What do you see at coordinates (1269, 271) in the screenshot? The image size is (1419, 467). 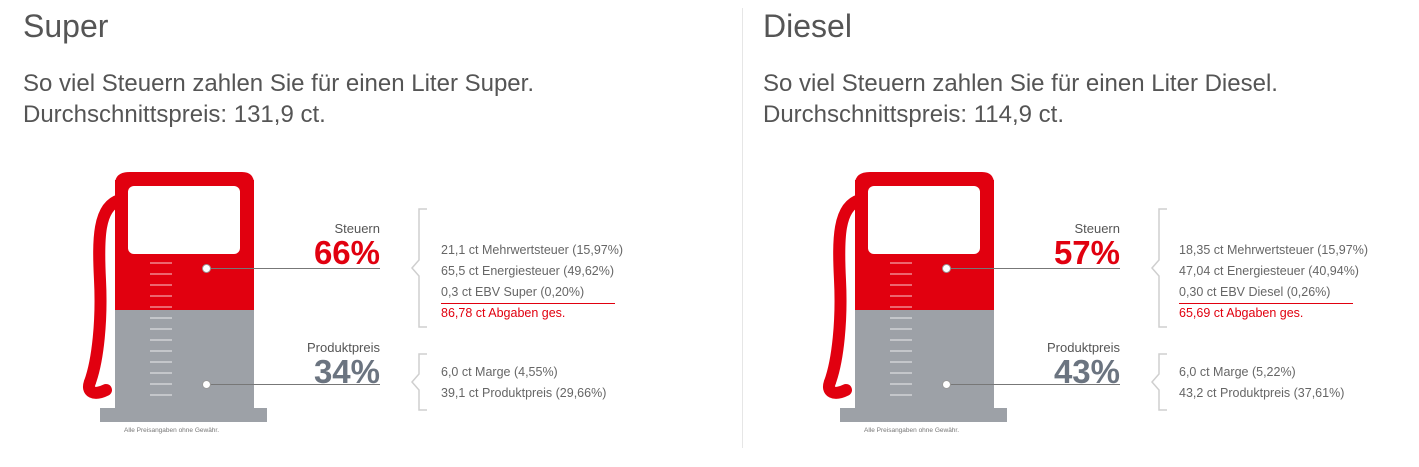 I see `steuern-item: 47,04 ct Energiesteuer (40,94%)` at bounding box center [1269, 271].